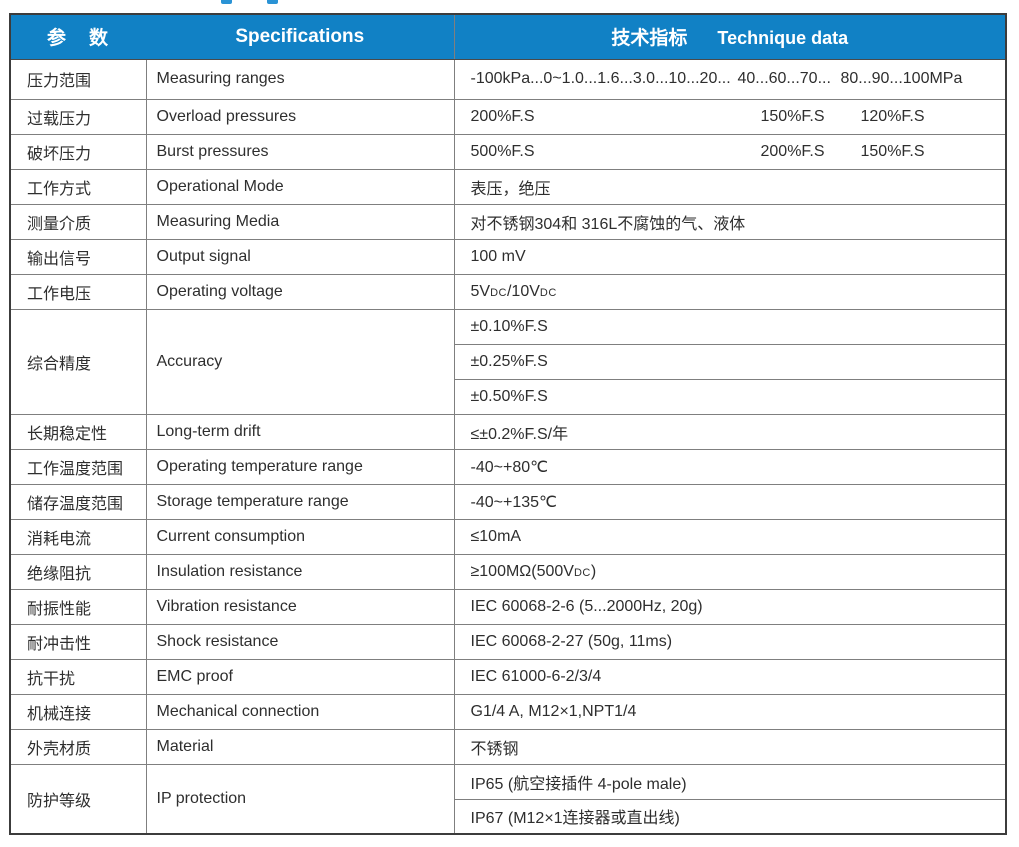  What do you see at coordinates (78, 676) in the screenshot?
I see `param-zh-cell: 抗干扰` at bounding box center [78, 676].